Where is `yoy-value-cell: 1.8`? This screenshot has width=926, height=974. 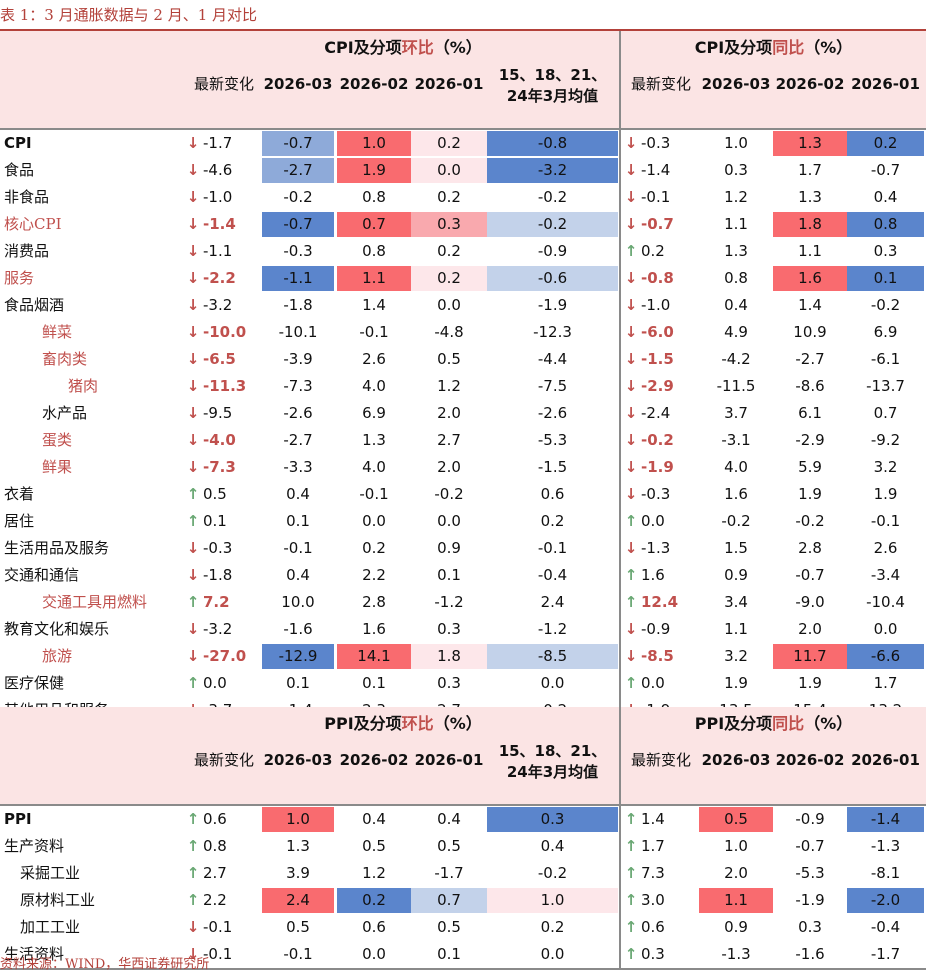 yoy-value-cell: 1.8 is located at coordinates (810, 224).